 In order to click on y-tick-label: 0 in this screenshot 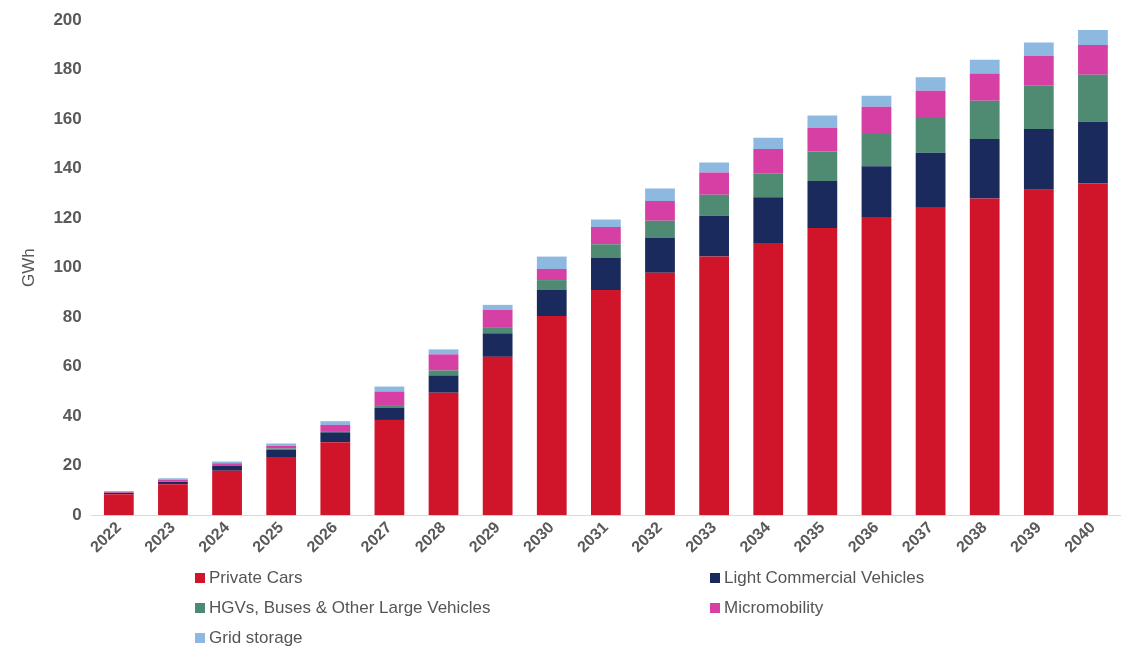, I will do `click(77, 514)`.